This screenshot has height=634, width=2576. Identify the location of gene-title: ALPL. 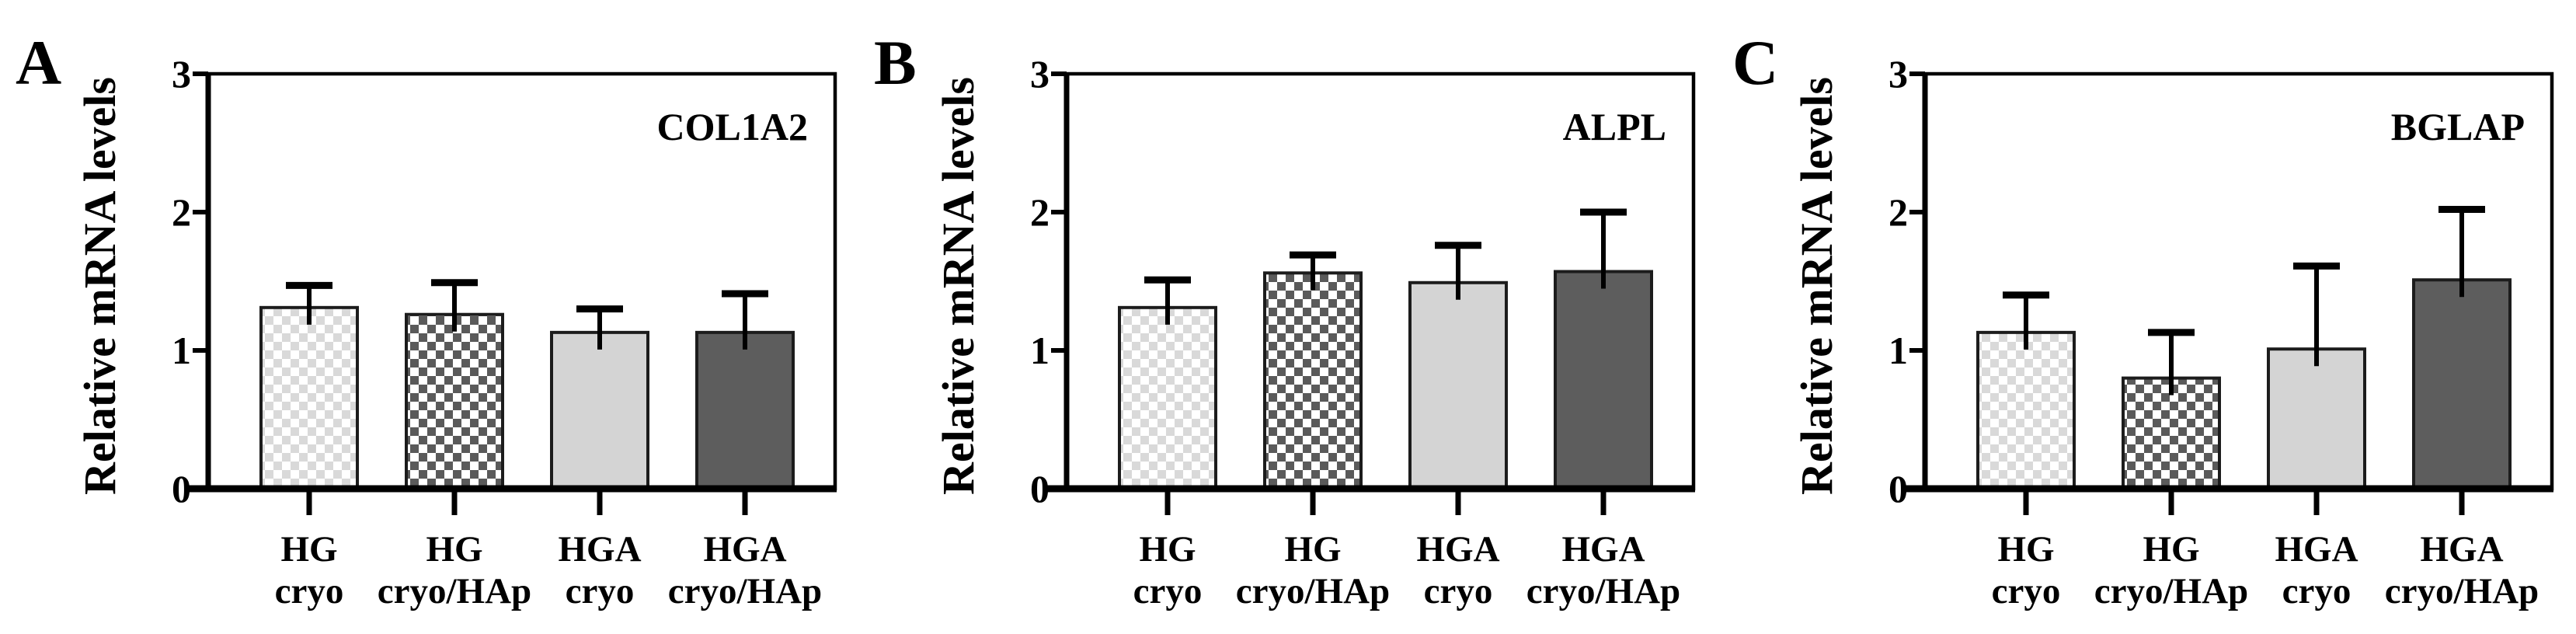
(1614, 126).